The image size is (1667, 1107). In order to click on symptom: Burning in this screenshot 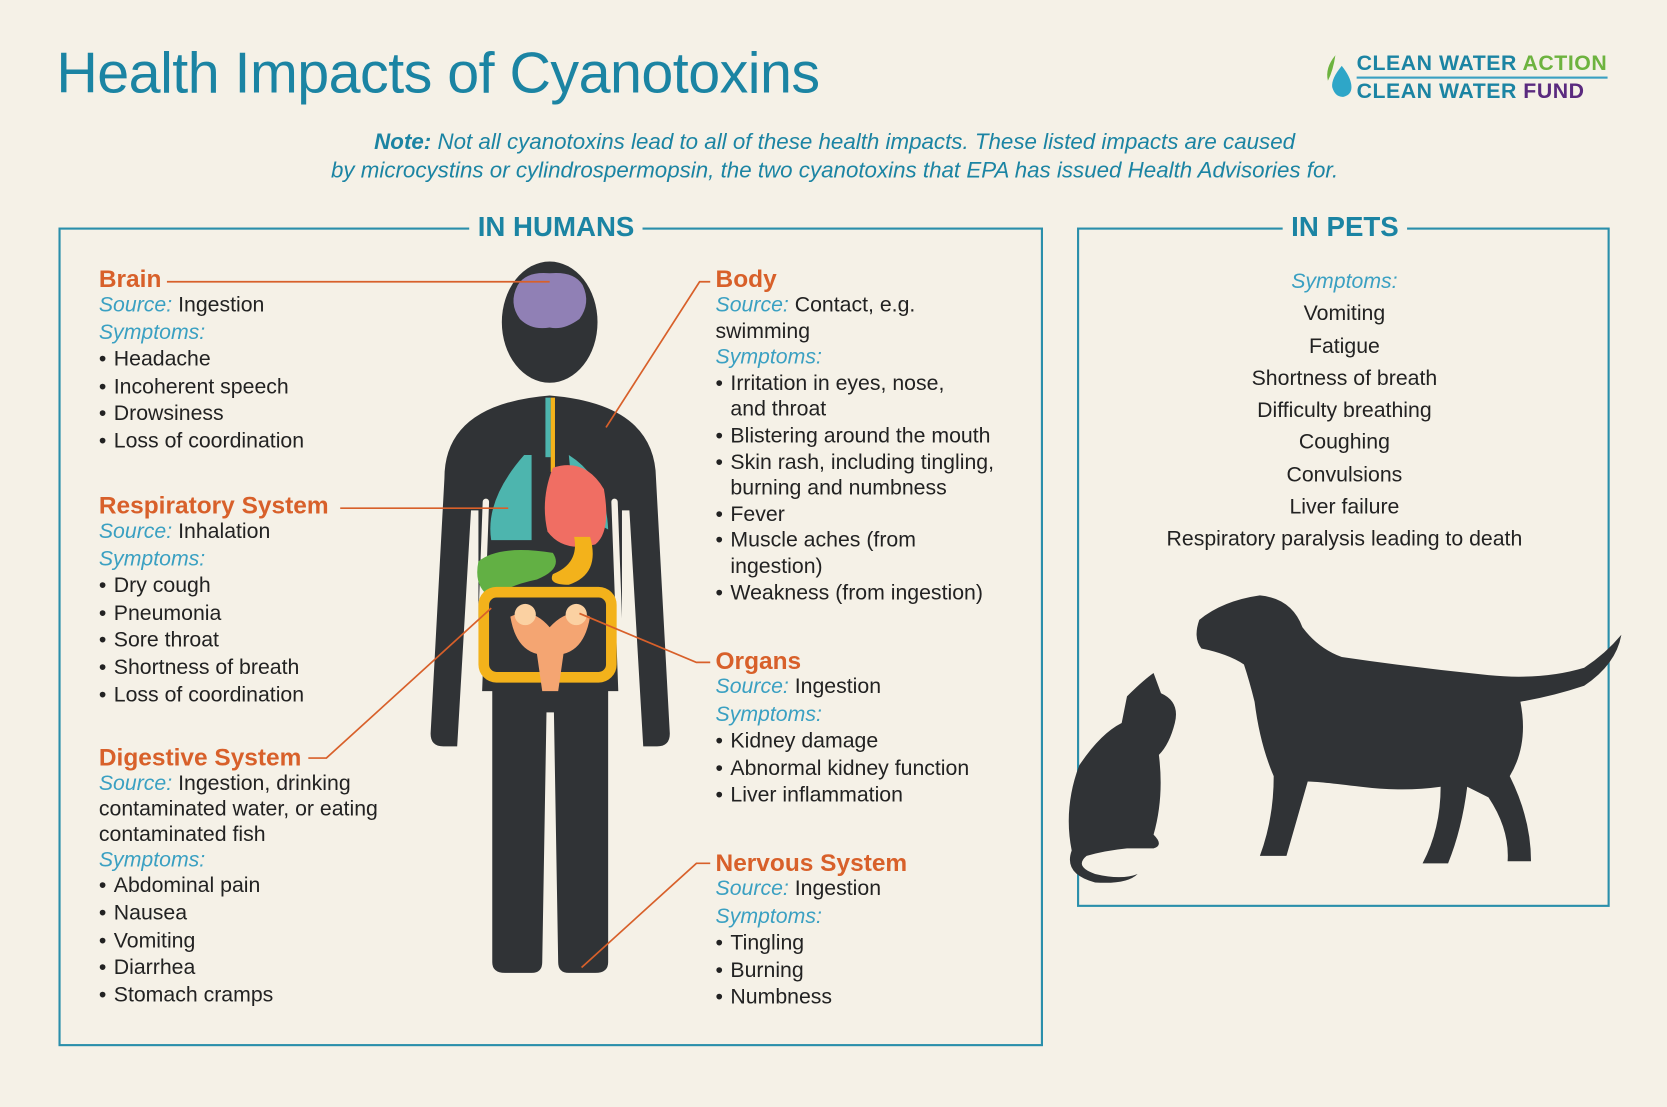, I will do `click(812, 971)`.